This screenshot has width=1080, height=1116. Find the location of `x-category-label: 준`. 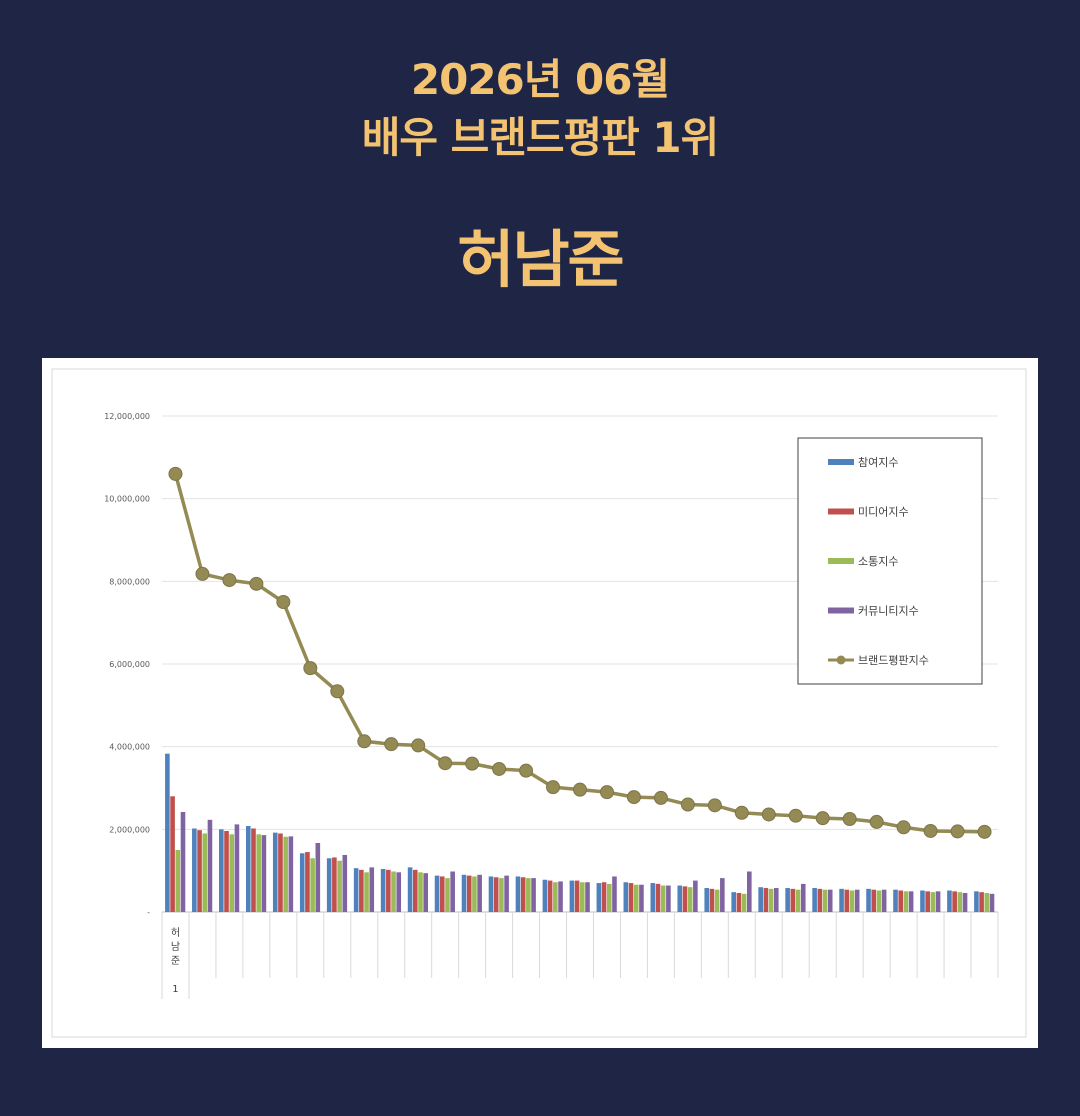

x-category-label: 준 is located at coordinates (175, 961).